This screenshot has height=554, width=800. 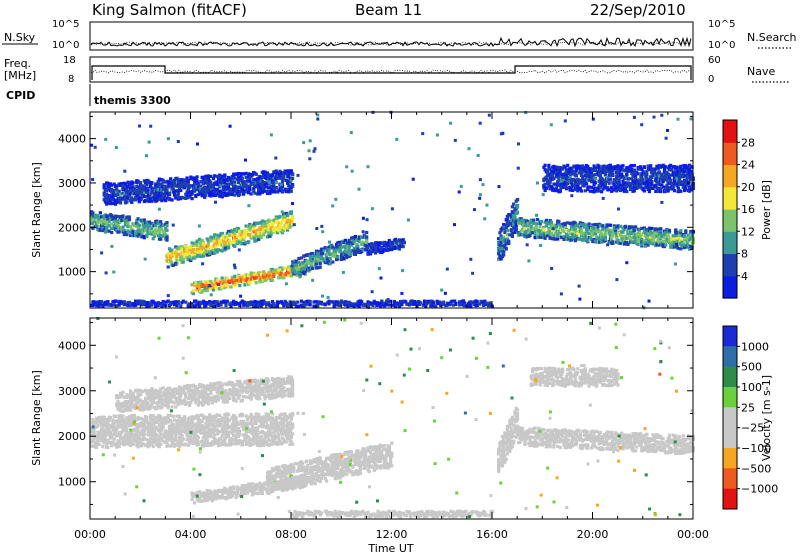 What do you see at coordinates (744, 254) in the screenshot?
I see `colorbar-tick-label: 8` at bounding box center [744, 254].